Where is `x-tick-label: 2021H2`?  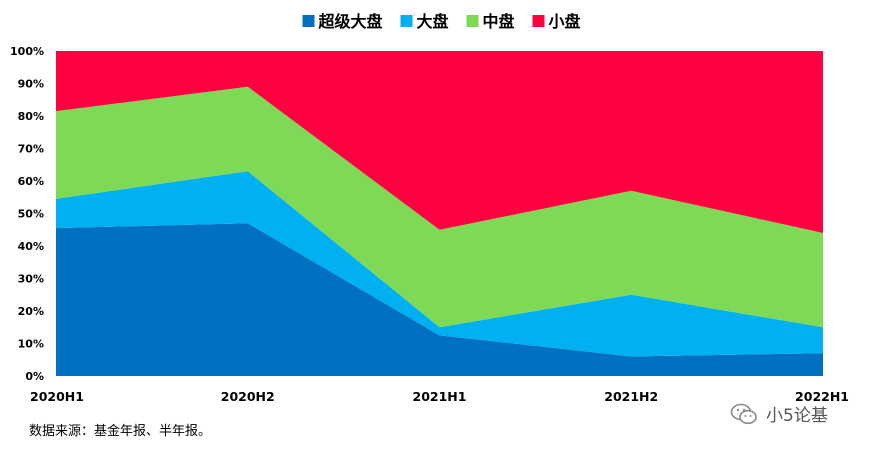
x-tick-label: 2021H2 is located at coordinates (631, 396).